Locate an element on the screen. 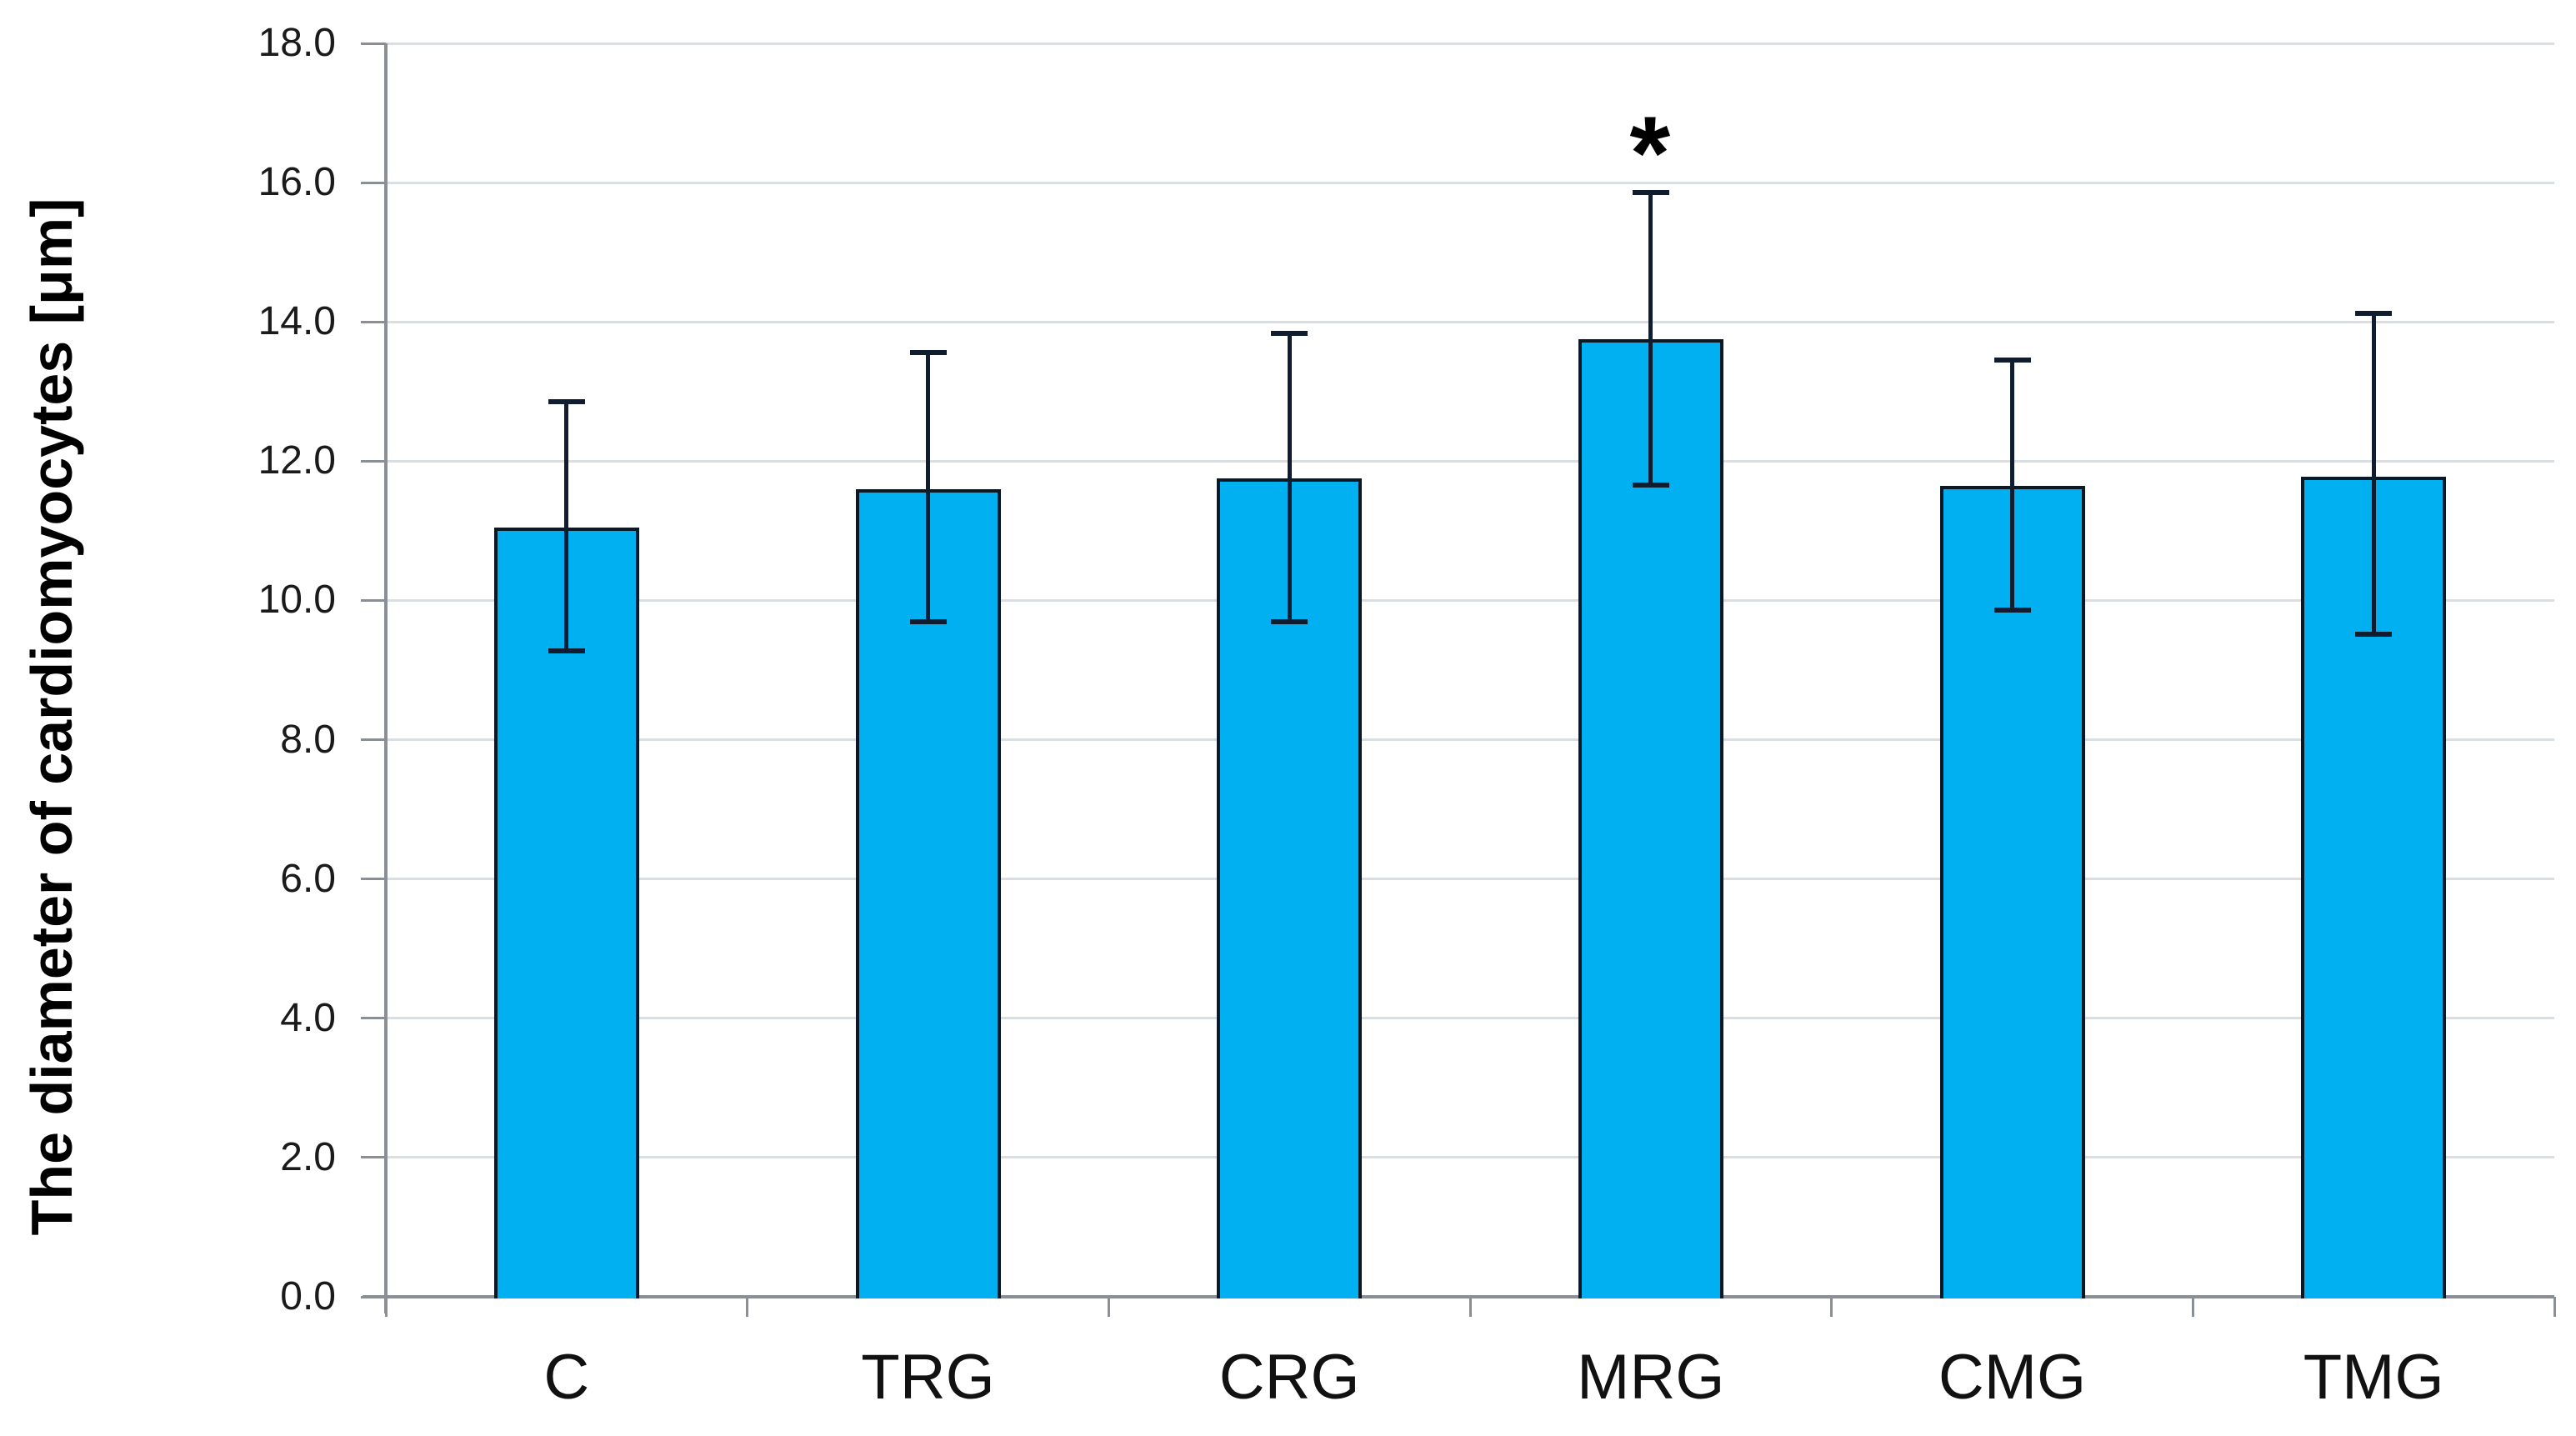 This screenshot has height=1436, width=2576. error-bar-line-TRG is located at coordinates (928, 487).